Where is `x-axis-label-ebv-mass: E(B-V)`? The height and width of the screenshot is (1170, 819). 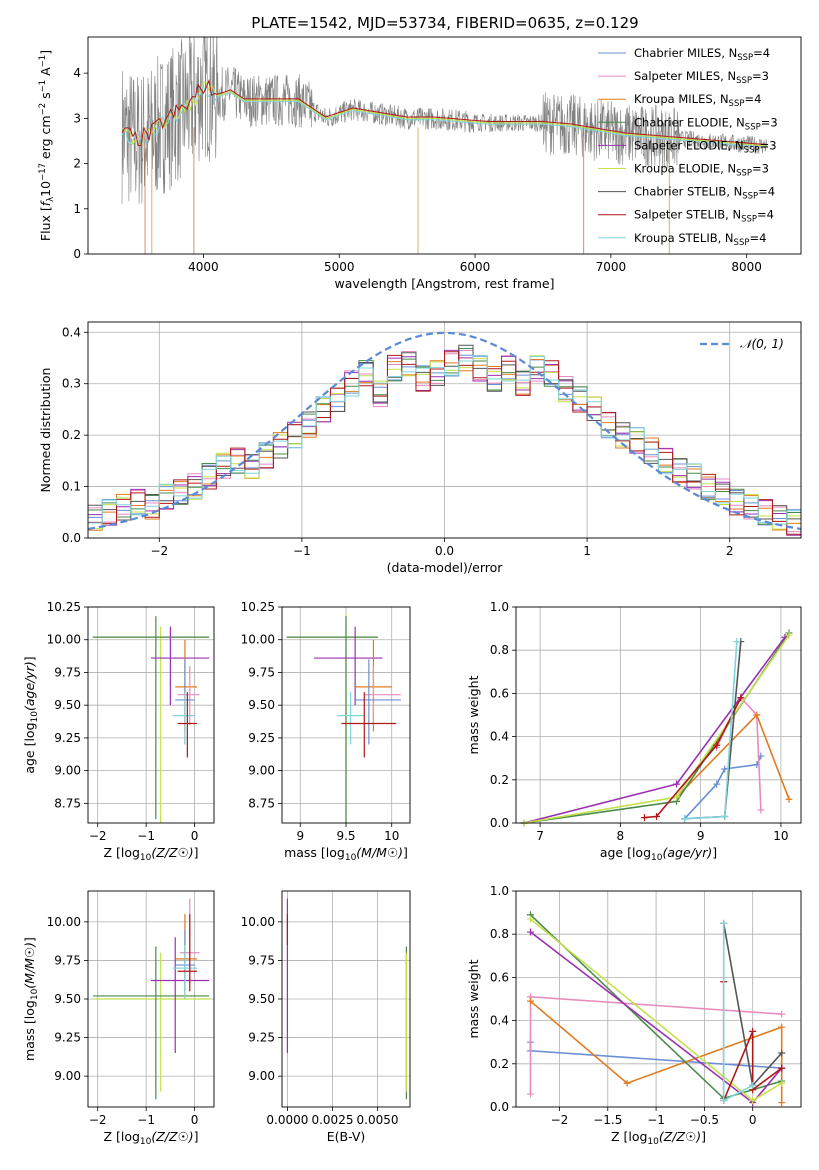 x-axis-label-ebv-mass: E(B-V) is located at coordinates (346, 1136).